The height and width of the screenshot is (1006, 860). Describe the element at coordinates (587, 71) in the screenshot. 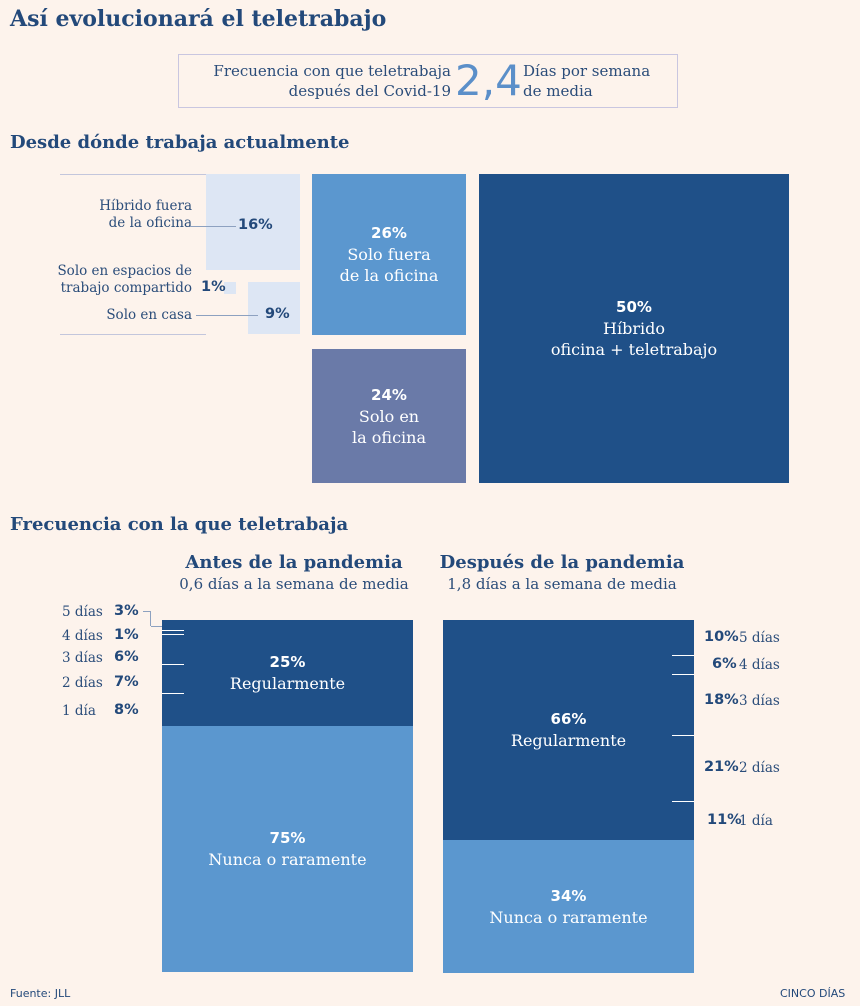

I see `stat-right-line-1: Días por semana` at that location.